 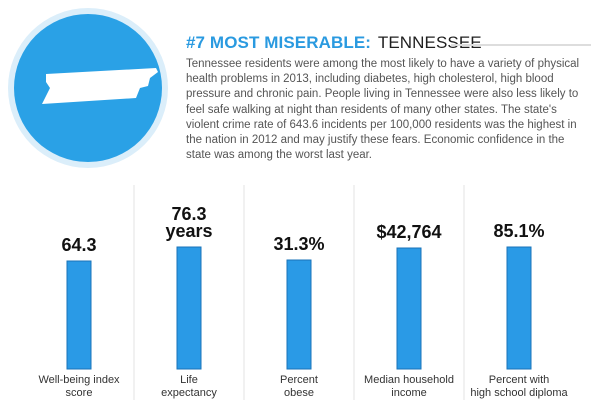 I want to click on category-label: Life expectancy, so click(x=189, y=386).